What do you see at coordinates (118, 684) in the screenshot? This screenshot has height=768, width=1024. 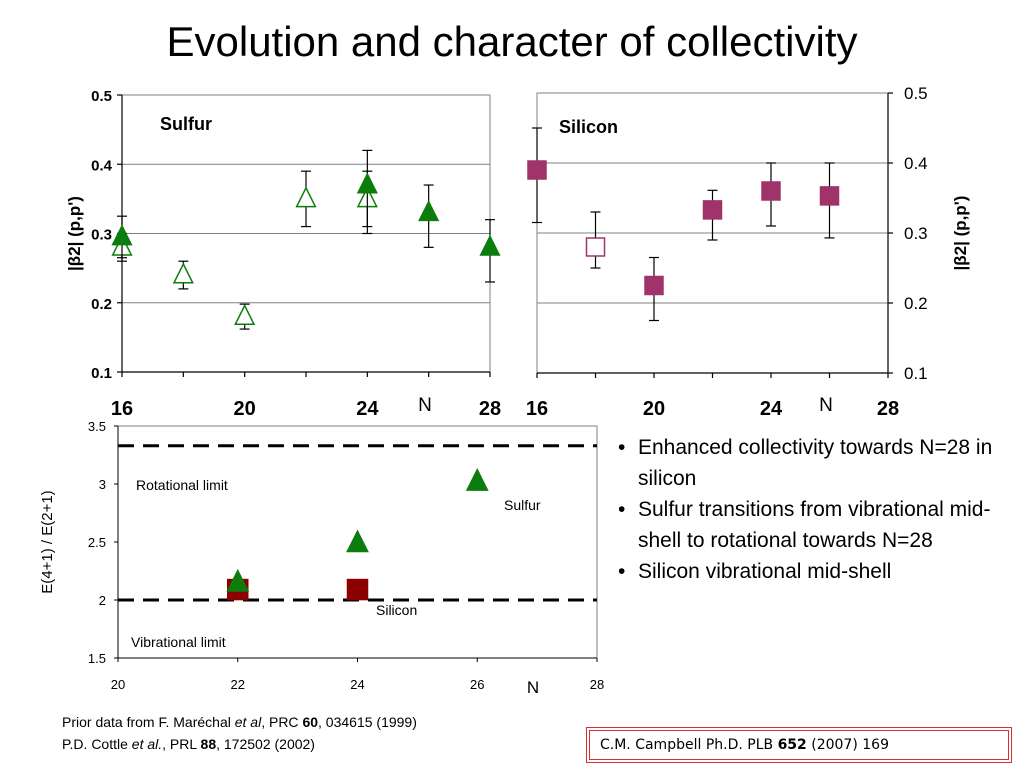 I see `ratio-x-tick-label: 20` at bounding box center [118, 684].